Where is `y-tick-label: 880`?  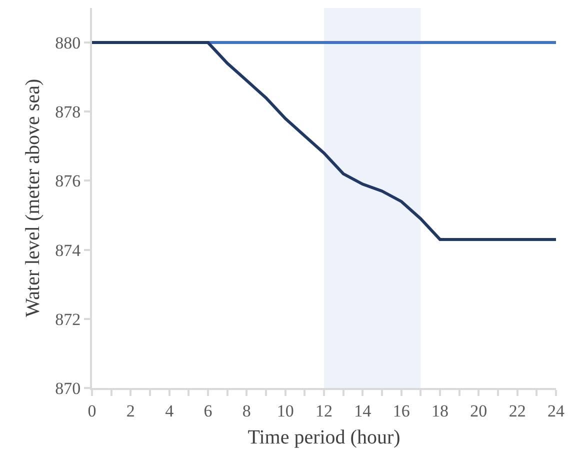
y-tick-label: 880 is located at coordinates (68, 43).